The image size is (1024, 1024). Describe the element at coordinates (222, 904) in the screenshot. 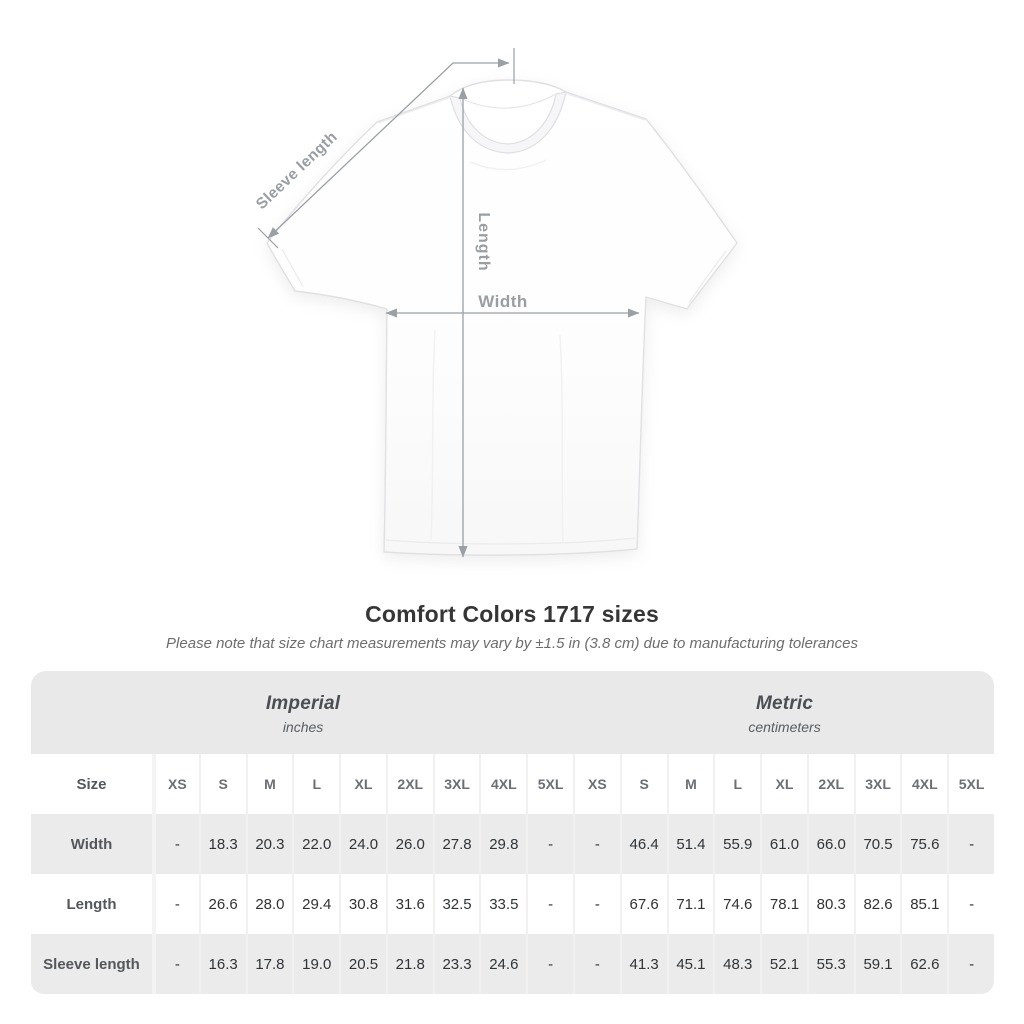

I see `length-value-cell: 26.6` at that location.